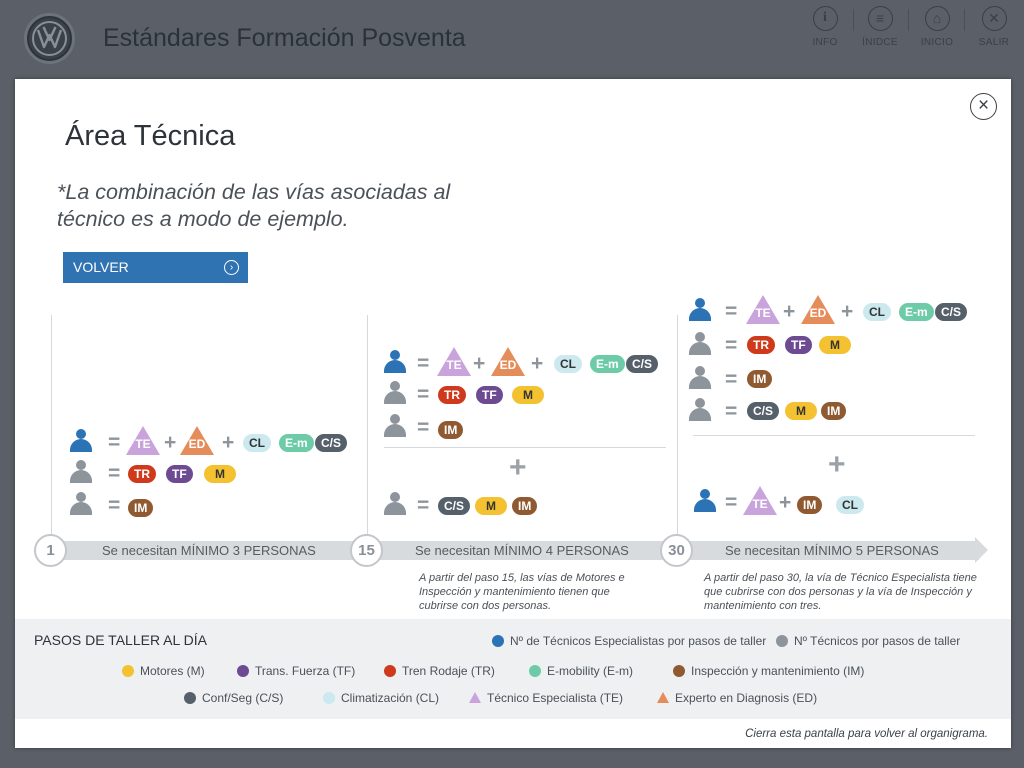  What do you see at coordinates (296, 671) in the screenshot?
I see `legend-item: Trans. Fuerza (TF)` at bounding box center [296, 671].